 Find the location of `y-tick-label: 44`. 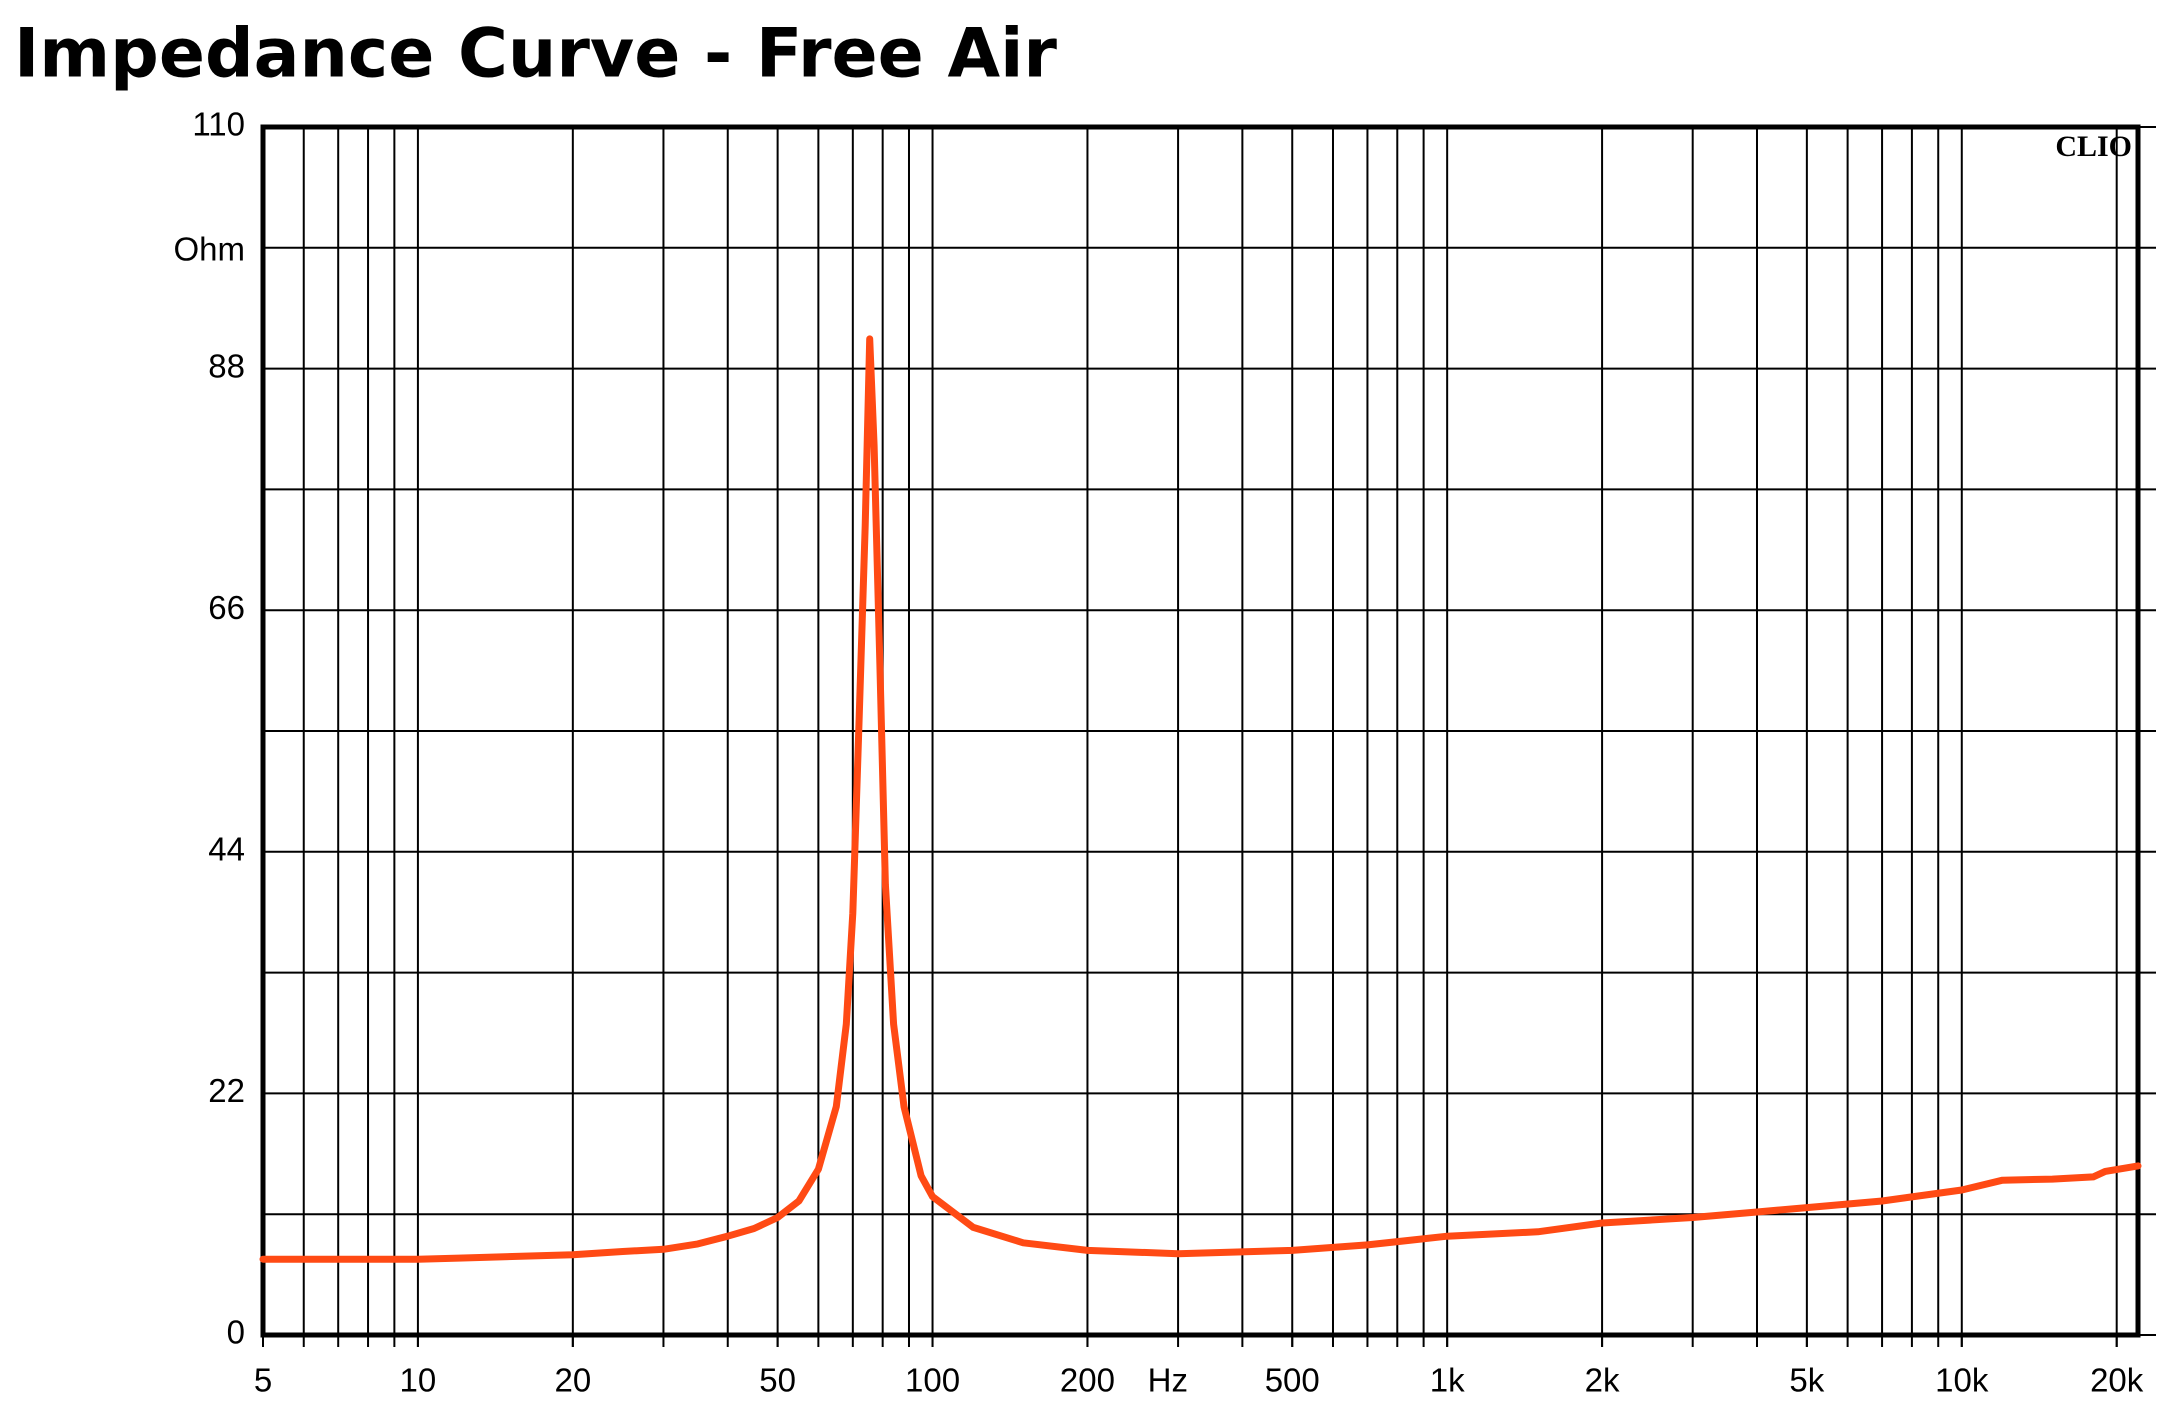

y-tick-label: 44 is located at coordinates (226, 849).